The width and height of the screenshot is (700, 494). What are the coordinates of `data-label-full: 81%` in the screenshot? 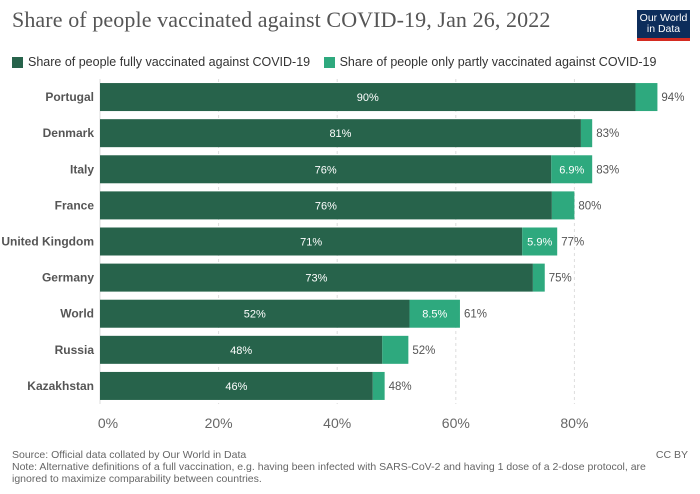 It's located at (340, 134).